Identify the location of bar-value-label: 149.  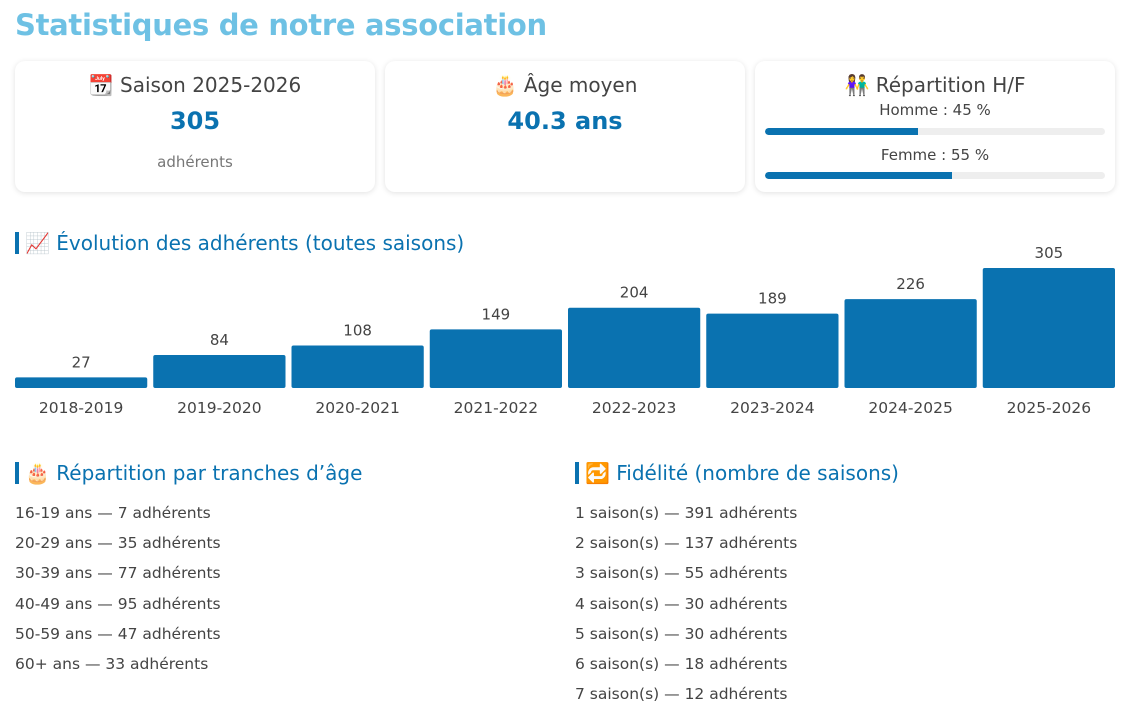
(496, 314).